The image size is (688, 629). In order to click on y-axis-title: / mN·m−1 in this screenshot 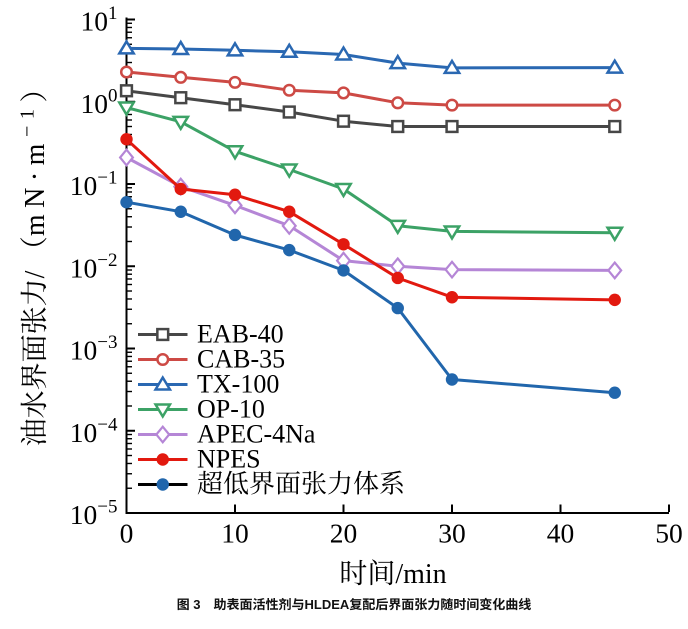, I will do `click(33, 269)`.